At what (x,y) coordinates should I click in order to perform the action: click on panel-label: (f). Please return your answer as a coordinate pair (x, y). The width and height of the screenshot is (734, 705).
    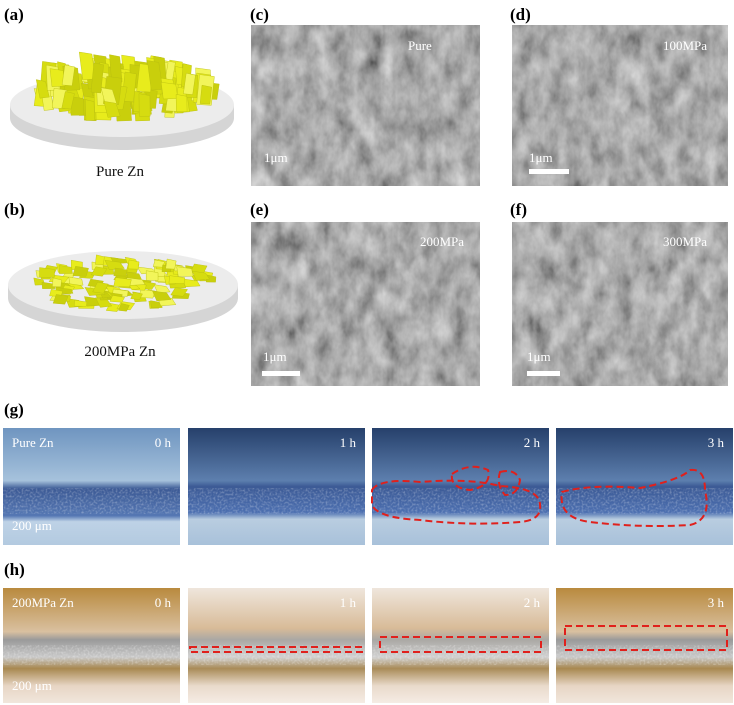
    Looking at the image, I should click on (518, 209).